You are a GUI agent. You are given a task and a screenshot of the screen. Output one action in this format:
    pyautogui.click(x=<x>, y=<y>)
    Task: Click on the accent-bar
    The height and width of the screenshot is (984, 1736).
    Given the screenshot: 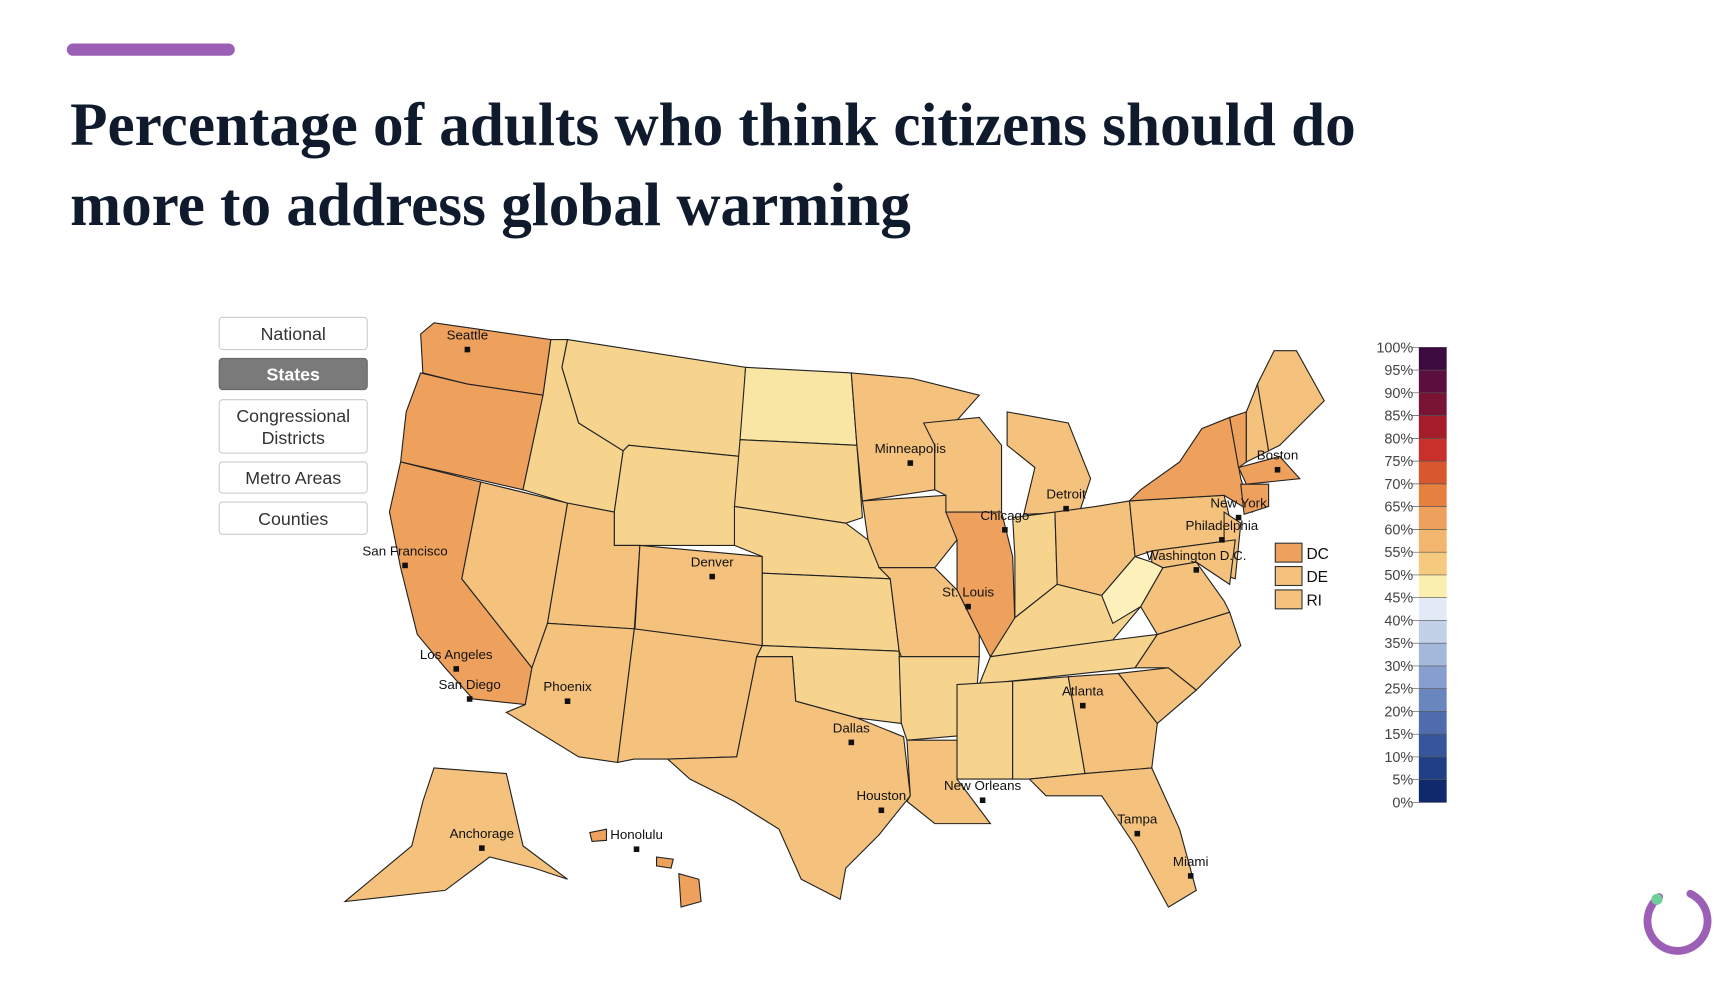 What is the action you would take?
    pyautogui.click(x=150, y=49)
    